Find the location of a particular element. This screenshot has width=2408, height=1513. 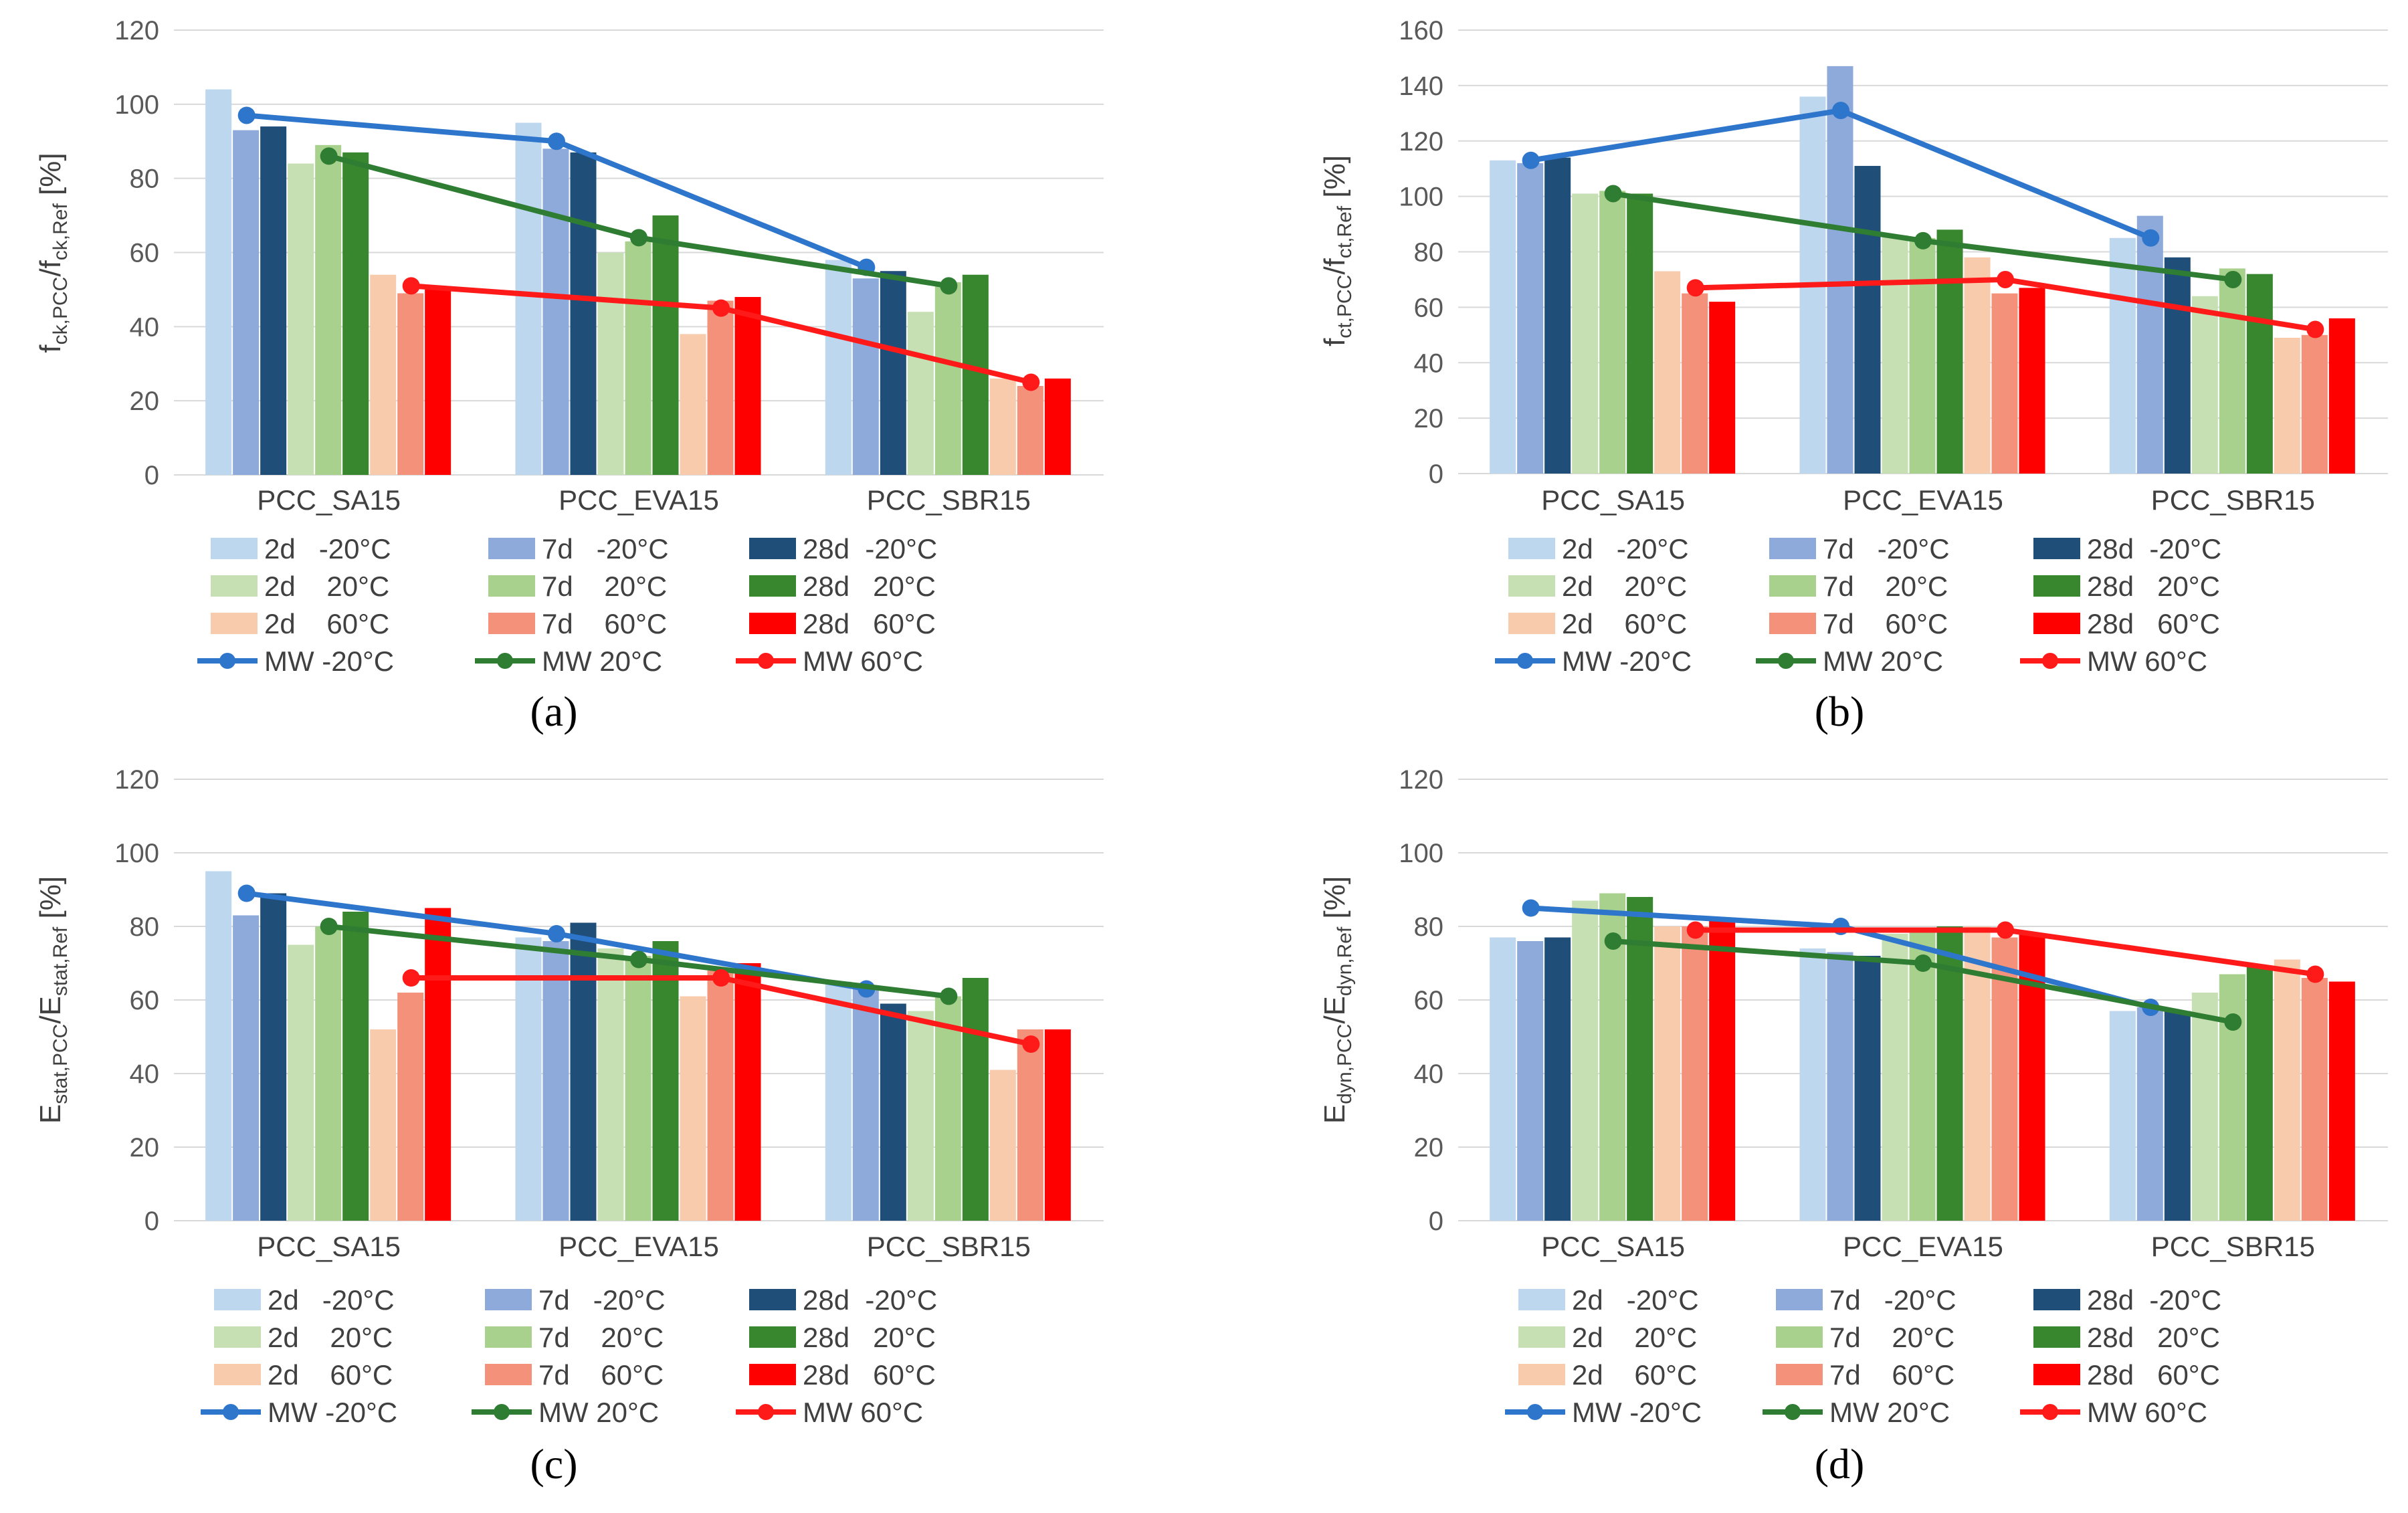

panel-label: (a) is located at coordinates (553, 711).